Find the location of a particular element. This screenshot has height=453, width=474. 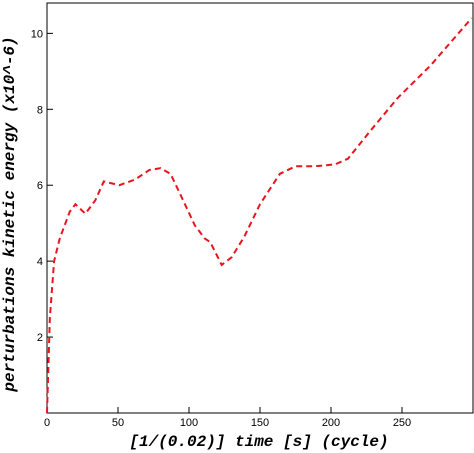

x-axis-label: [1/(0.02)] time [s] (cycle) is located at coordinates (258, 442).